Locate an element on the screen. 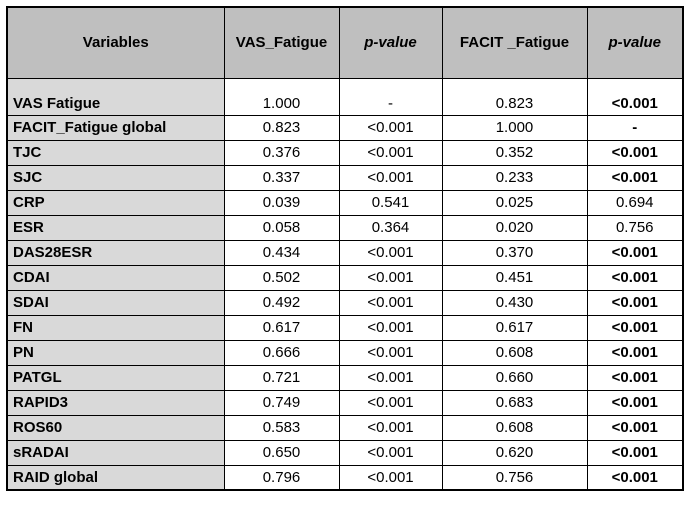  variable-label-cell: SJC is located at coordinates (115, 177).